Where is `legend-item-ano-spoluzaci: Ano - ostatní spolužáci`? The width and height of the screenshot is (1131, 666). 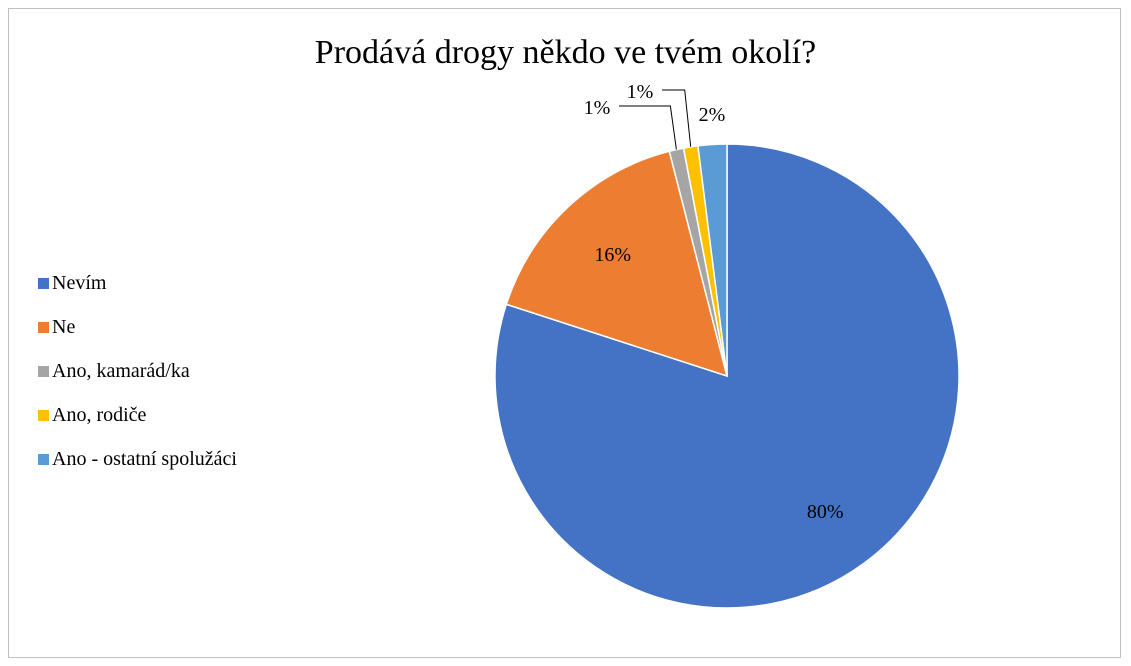
legend-item-ano-spoluzaci: Ano - ostatní spolužáci is located at coordinates (137, 459).